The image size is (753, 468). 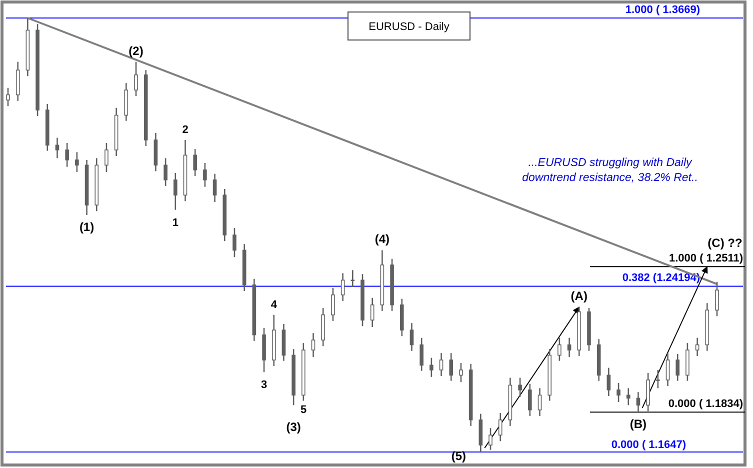 I want to click on annotation: (C) ??, so click(x=725, y=243).